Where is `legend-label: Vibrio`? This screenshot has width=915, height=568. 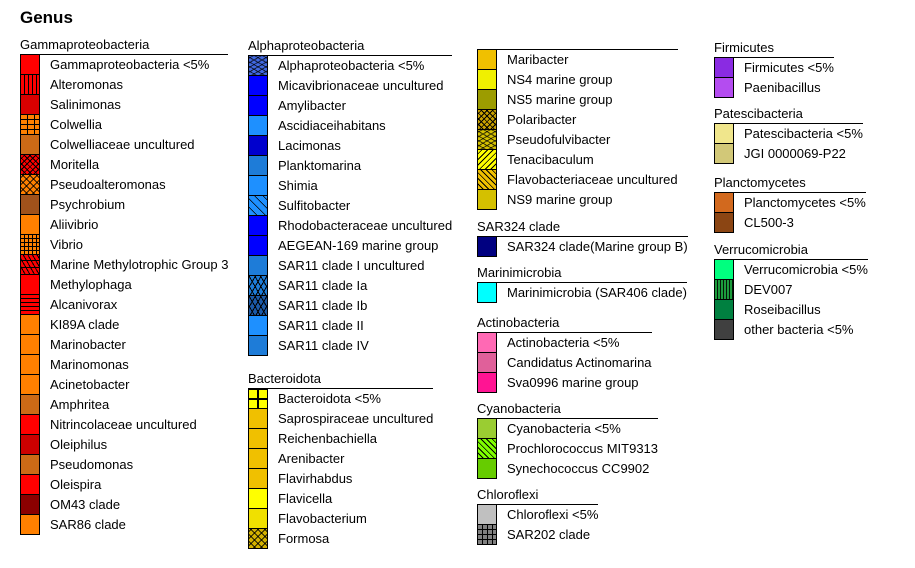 legend-label: Vibrio is located at coordinates (67, 244).